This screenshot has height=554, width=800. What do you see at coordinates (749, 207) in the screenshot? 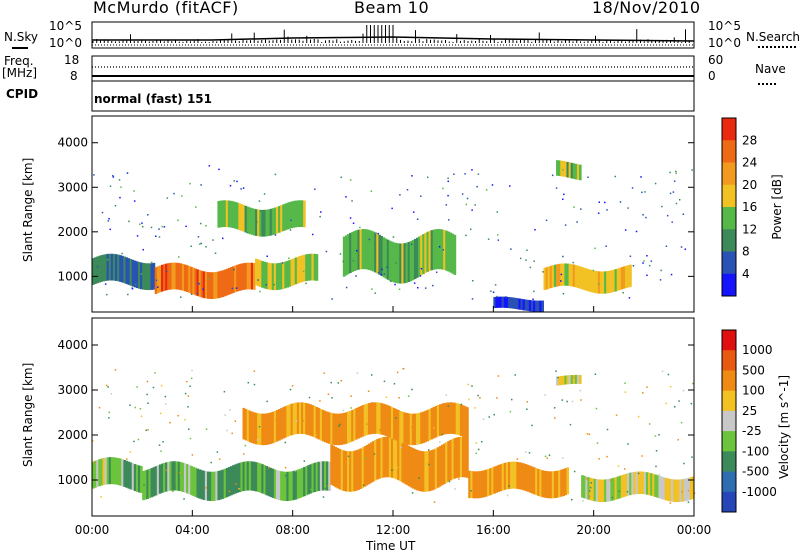
I see `power-colorbar-tick: 16` at bounding box center [749, 207].